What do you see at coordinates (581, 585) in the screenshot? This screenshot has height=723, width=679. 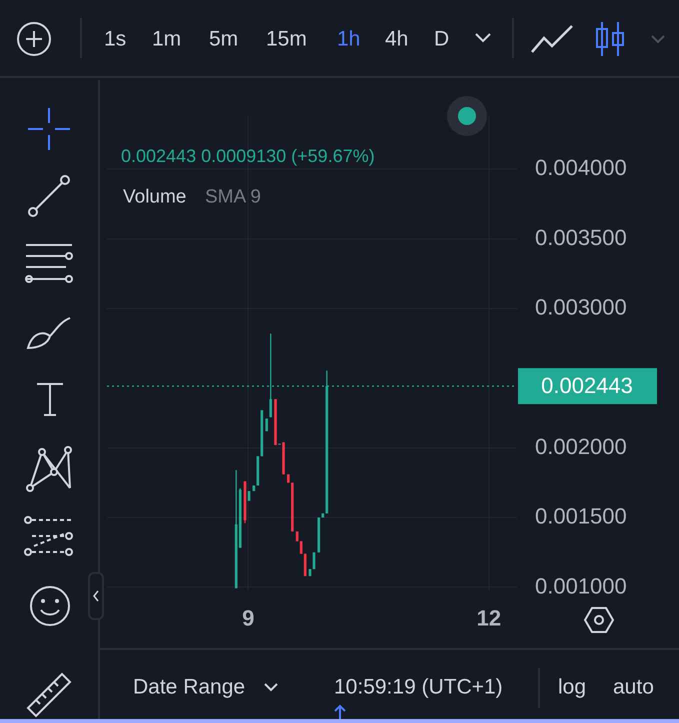 I see `y-tick-label: 0.001000` at bounding box center [581, 585].